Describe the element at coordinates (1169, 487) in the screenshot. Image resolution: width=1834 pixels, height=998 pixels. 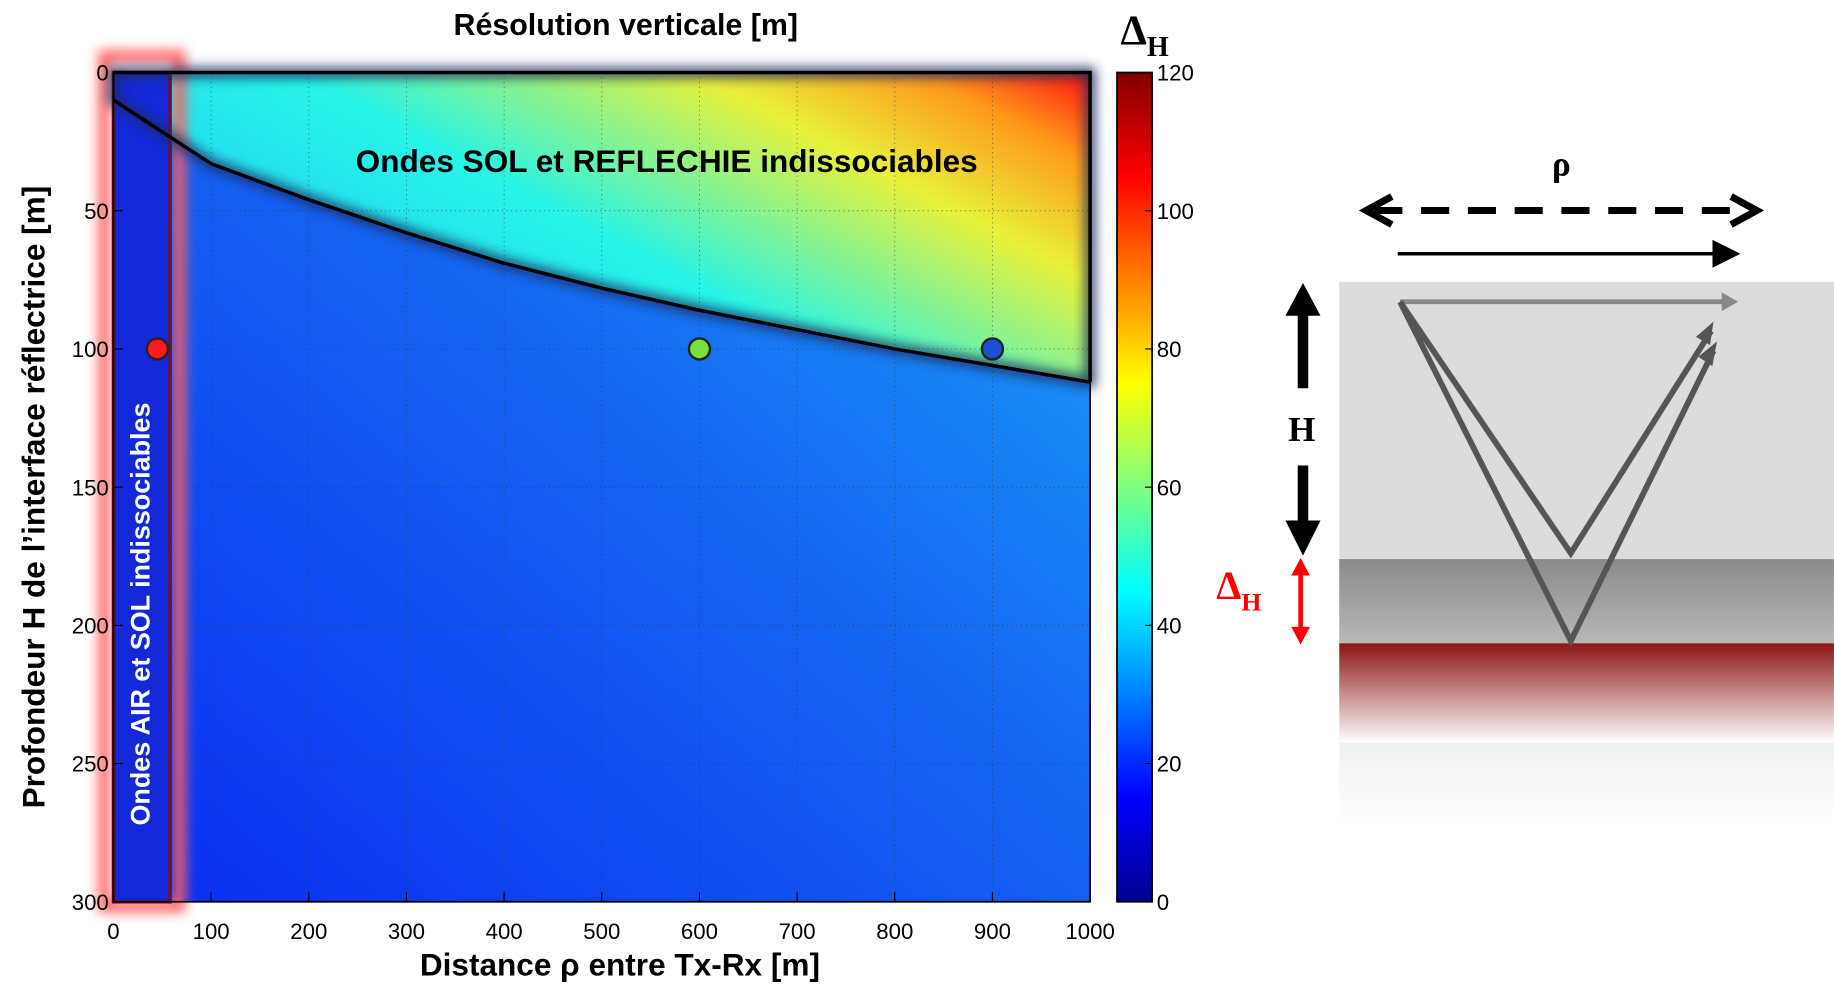
I see `colorbar-tick-label: 60` at that location.